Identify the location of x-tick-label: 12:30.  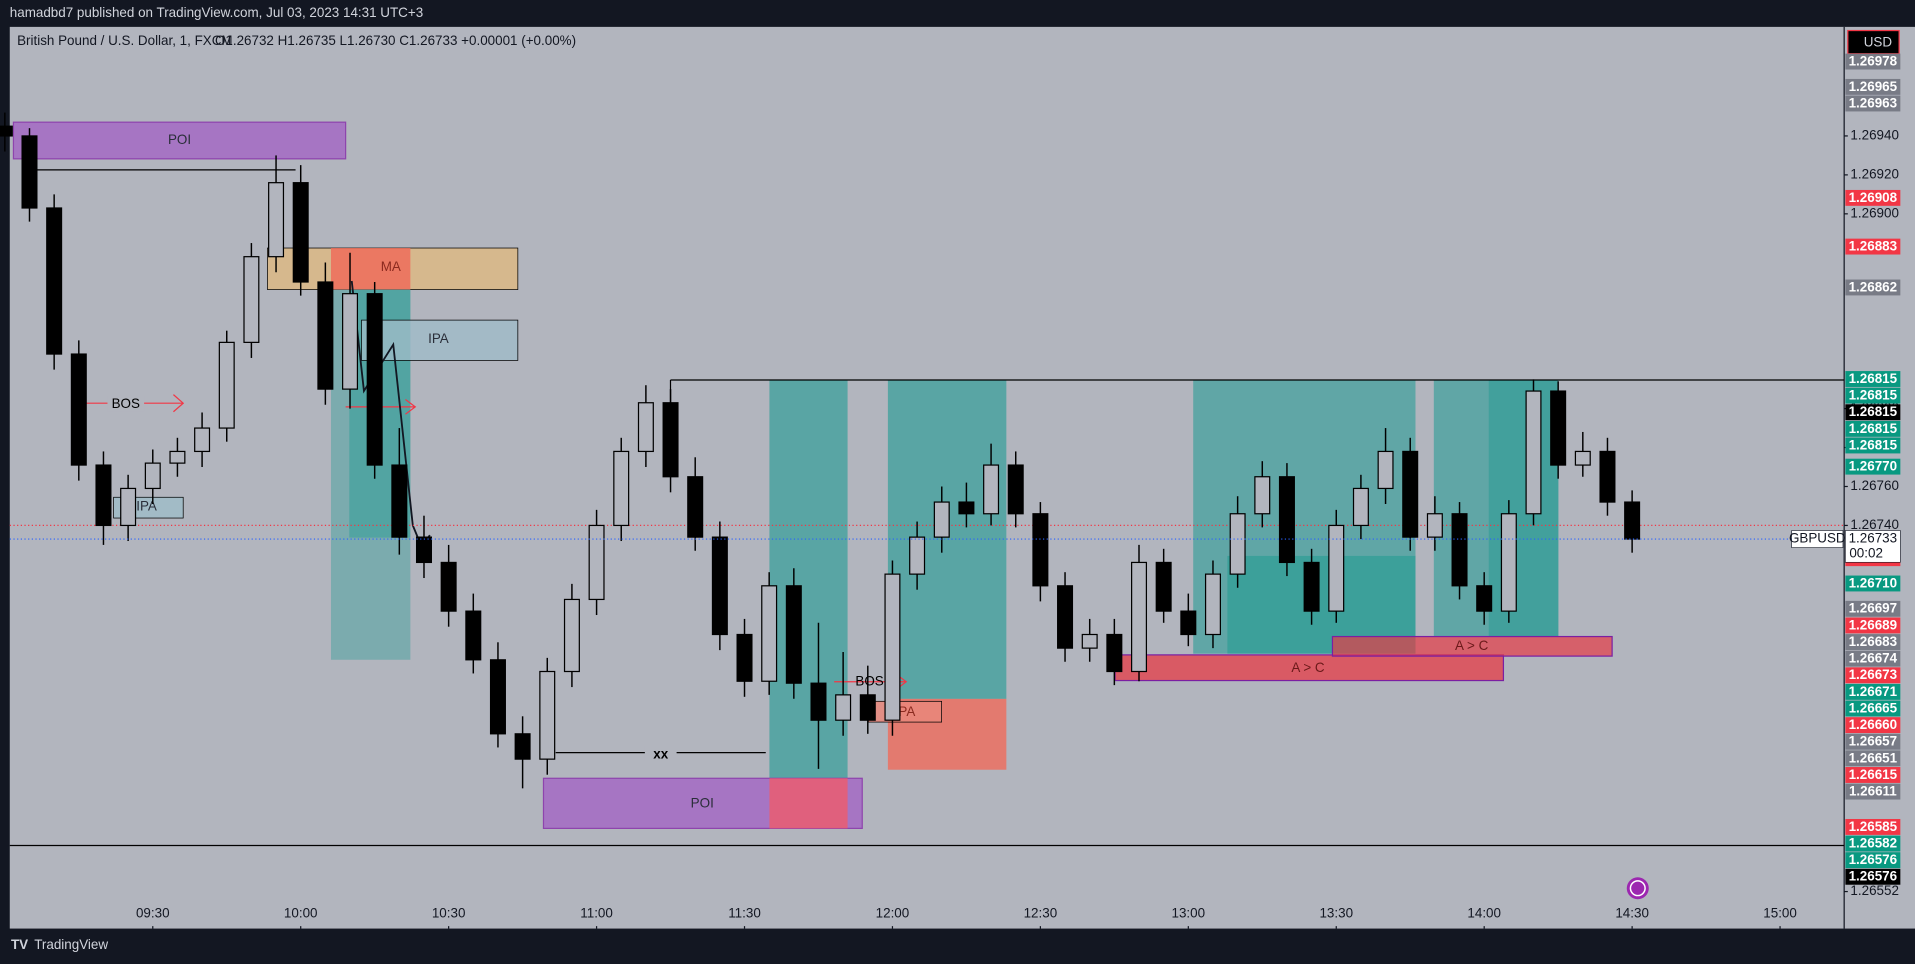
(1041, 912).